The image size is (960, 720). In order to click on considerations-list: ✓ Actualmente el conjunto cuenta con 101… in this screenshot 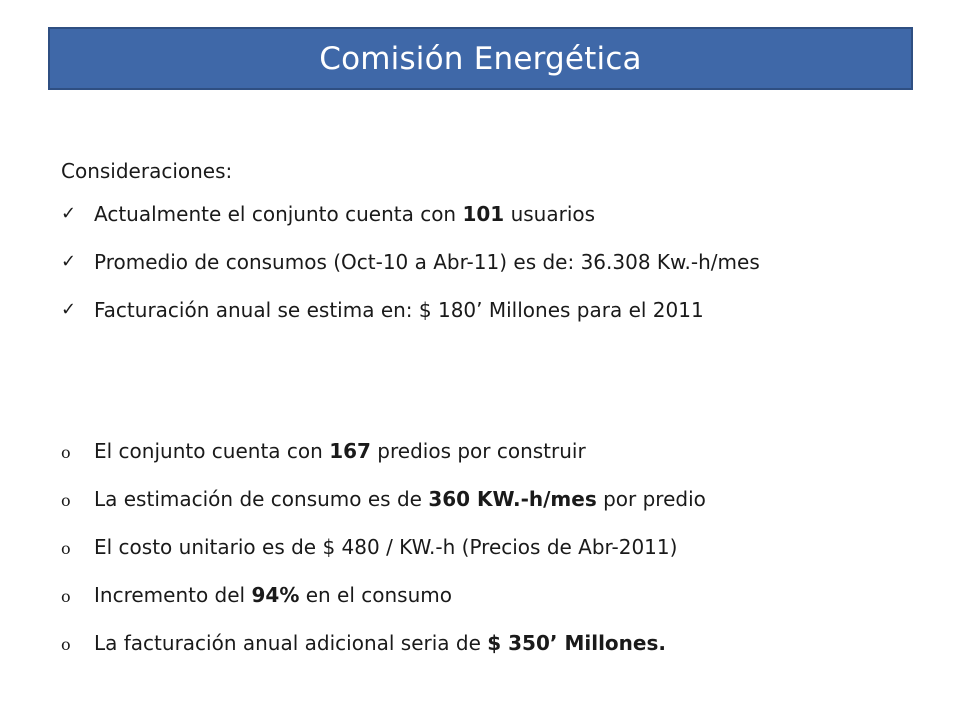, I will do `click(410, 272)`.